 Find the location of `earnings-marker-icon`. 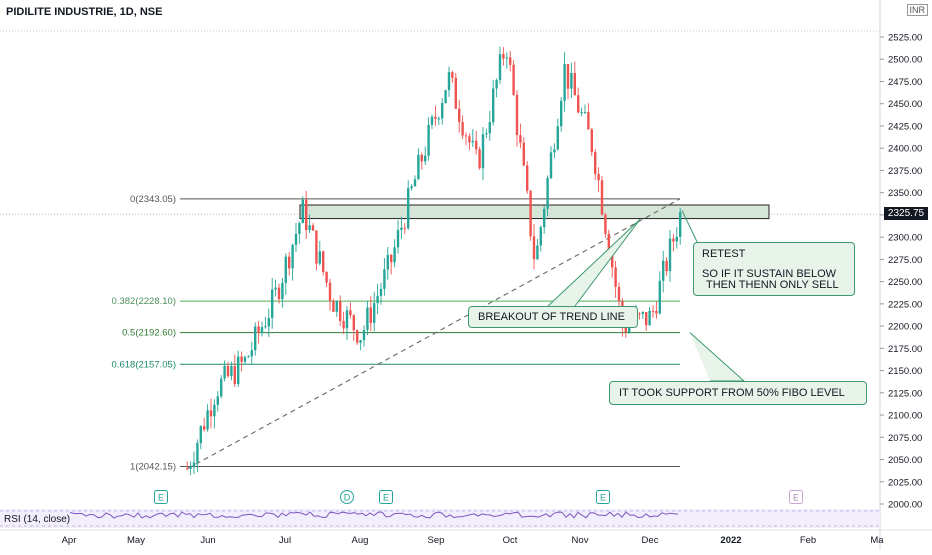

earnings-marker-icon is located at coordinates (603, 497).